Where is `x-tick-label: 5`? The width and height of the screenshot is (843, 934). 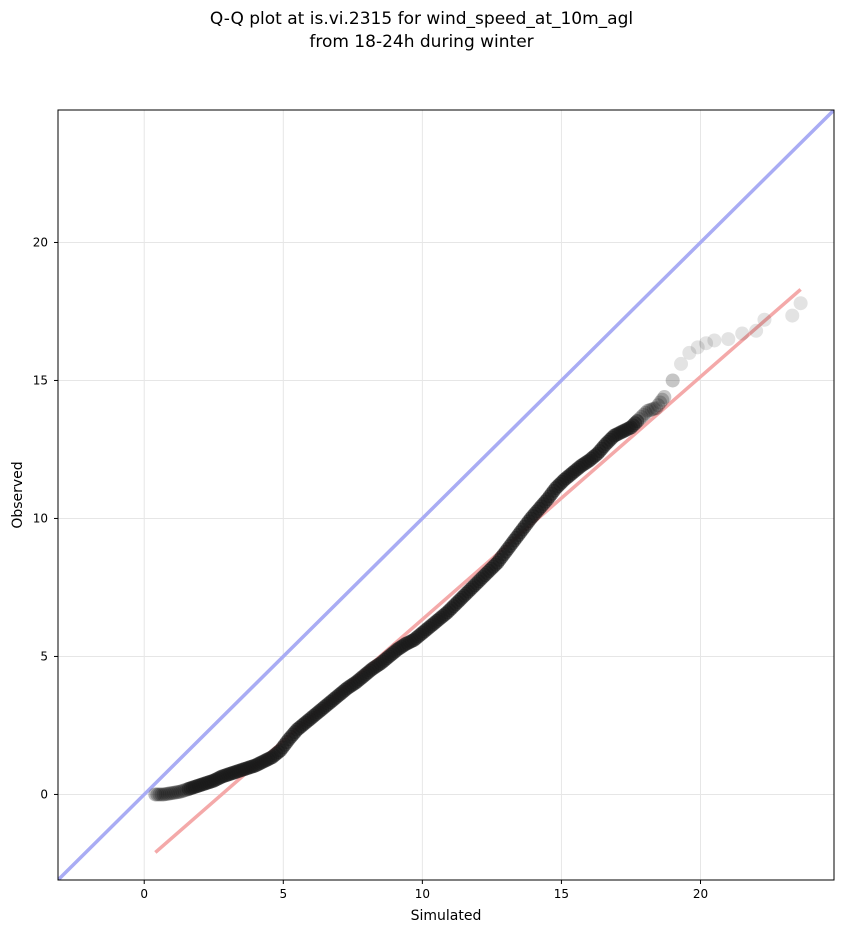 x-tick-label: 5 is located at coordinates (283, 894).